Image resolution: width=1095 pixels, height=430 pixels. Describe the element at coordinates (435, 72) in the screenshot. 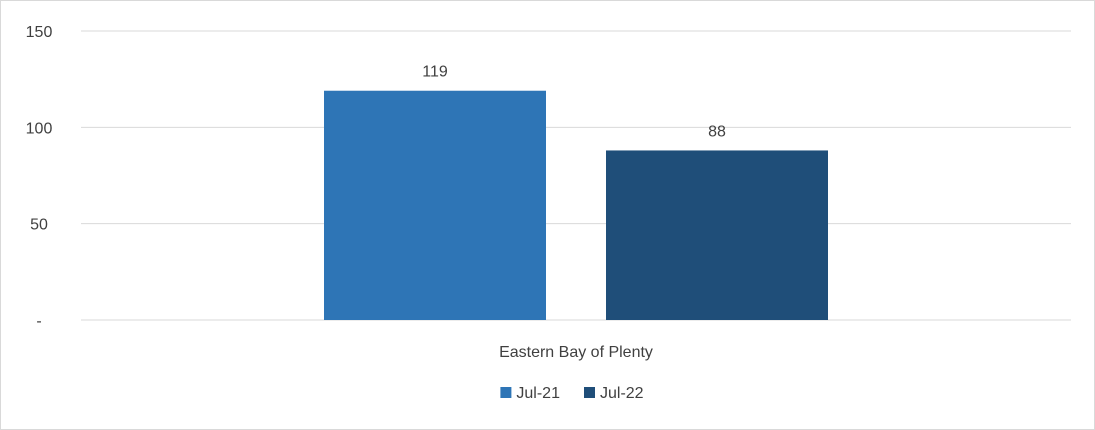

I see `data-label: 119` at that location.